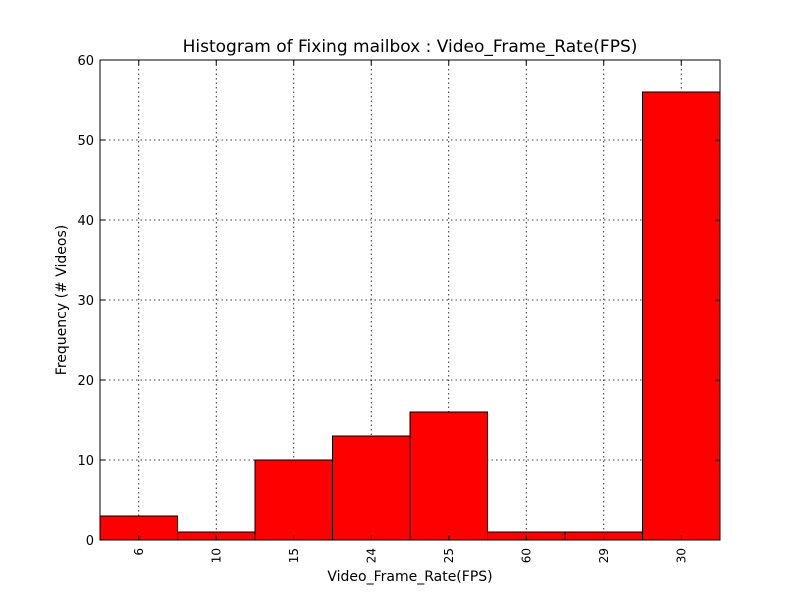  I want to click on x-tick-label: 60, so click(526, 555).